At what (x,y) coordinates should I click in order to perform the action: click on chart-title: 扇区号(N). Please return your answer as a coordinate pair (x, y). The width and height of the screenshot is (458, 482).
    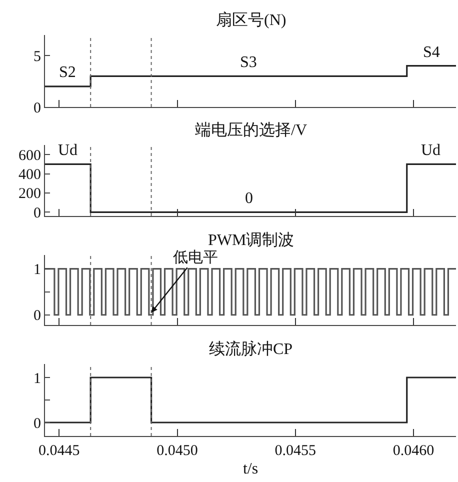
    Looking at the image, I should click on (251, 20).